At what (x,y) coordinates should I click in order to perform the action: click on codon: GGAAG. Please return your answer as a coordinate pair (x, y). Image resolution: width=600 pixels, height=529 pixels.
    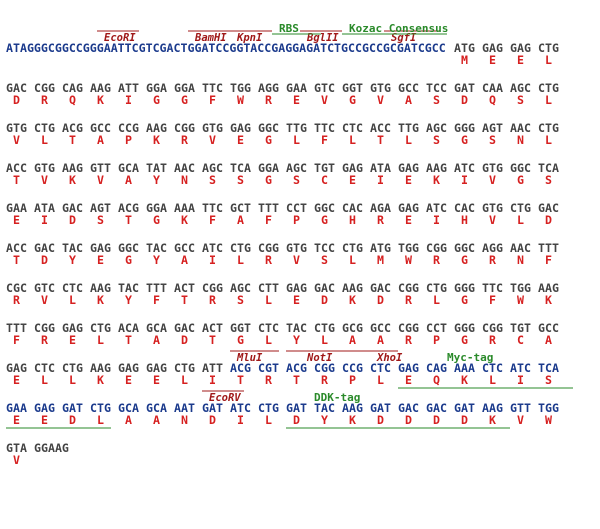
    Looking at the image, I should click on (51, 448).